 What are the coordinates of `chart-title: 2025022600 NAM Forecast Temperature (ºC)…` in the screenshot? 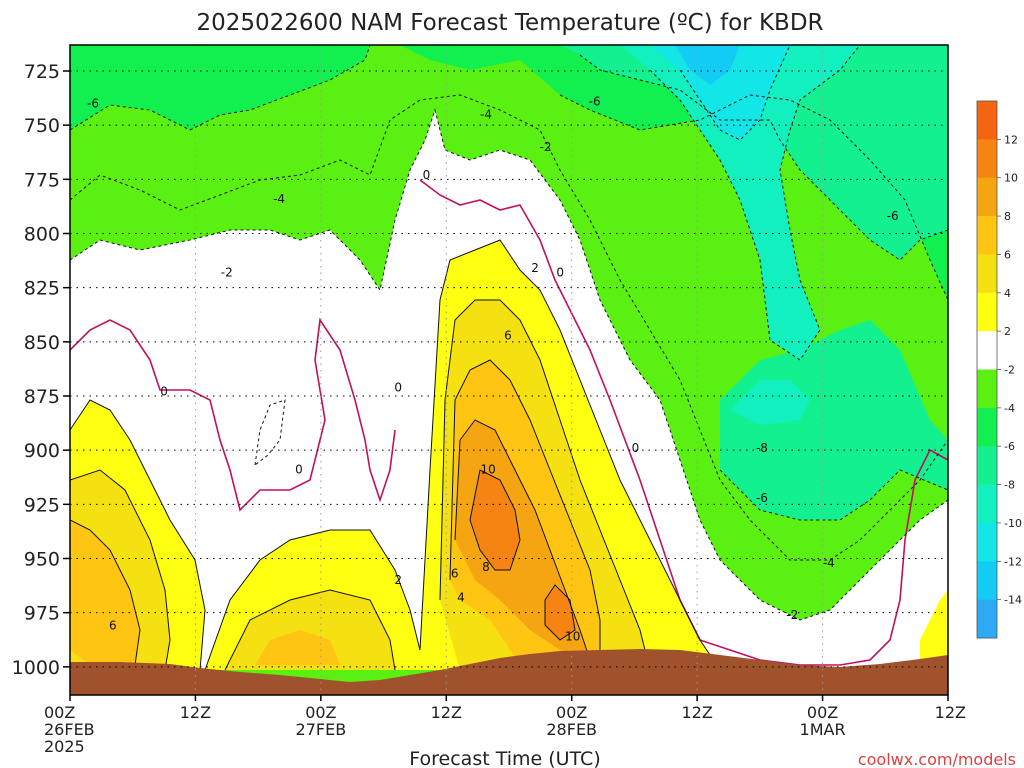 It's located at (509, 23).